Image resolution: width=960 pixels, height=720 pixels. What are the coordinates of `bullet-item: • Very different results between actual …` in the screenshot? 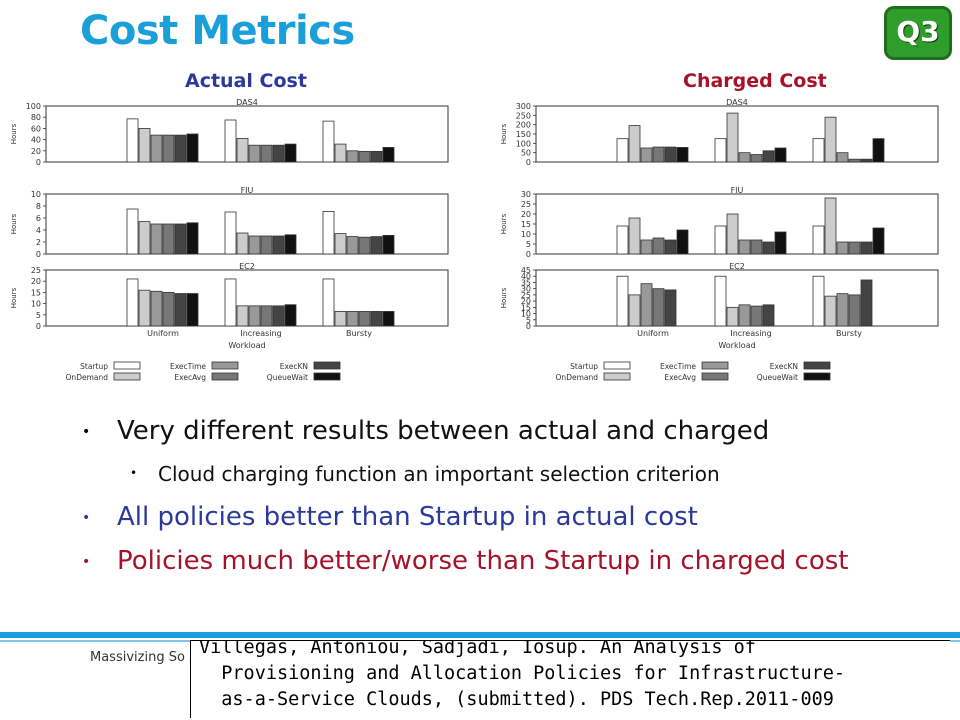 It's located at (424, 431).